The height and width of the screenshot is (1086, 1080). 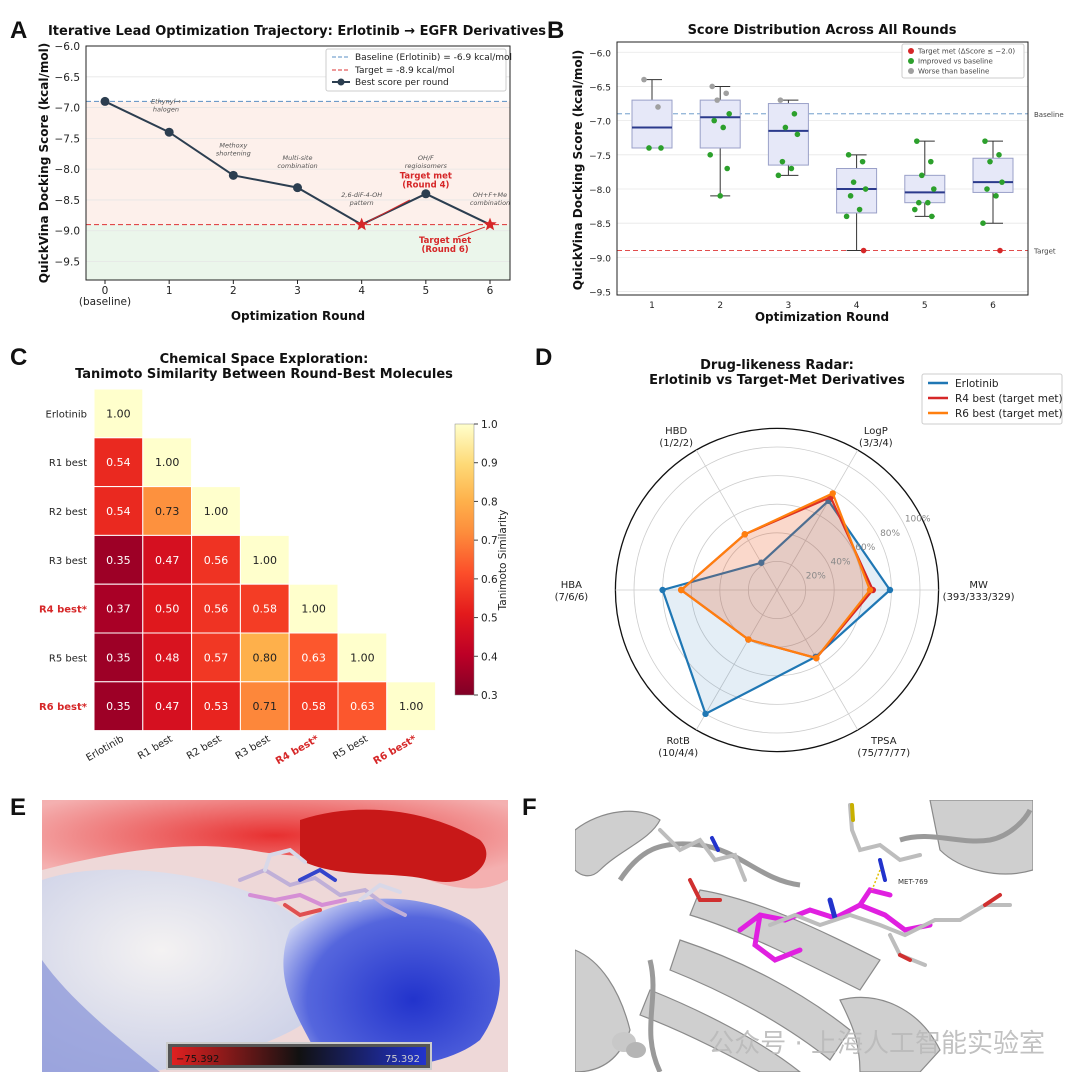 I want to click on column-label: R6 best*, so click(x=396, y=750).